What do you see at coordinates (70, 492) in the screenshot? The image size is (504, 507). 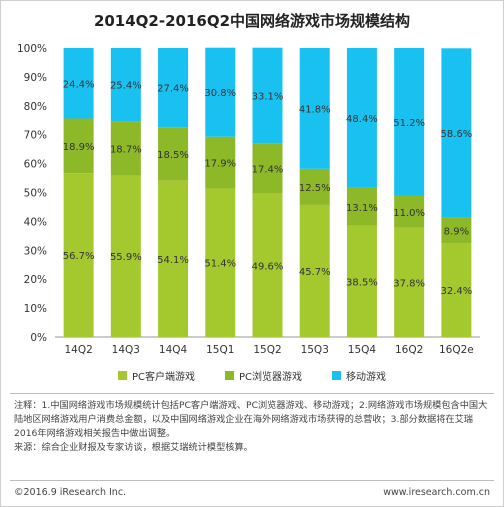 I see `copyright-text: ©2016.9 iResearch Inc.` at bounding box center [70, 492].